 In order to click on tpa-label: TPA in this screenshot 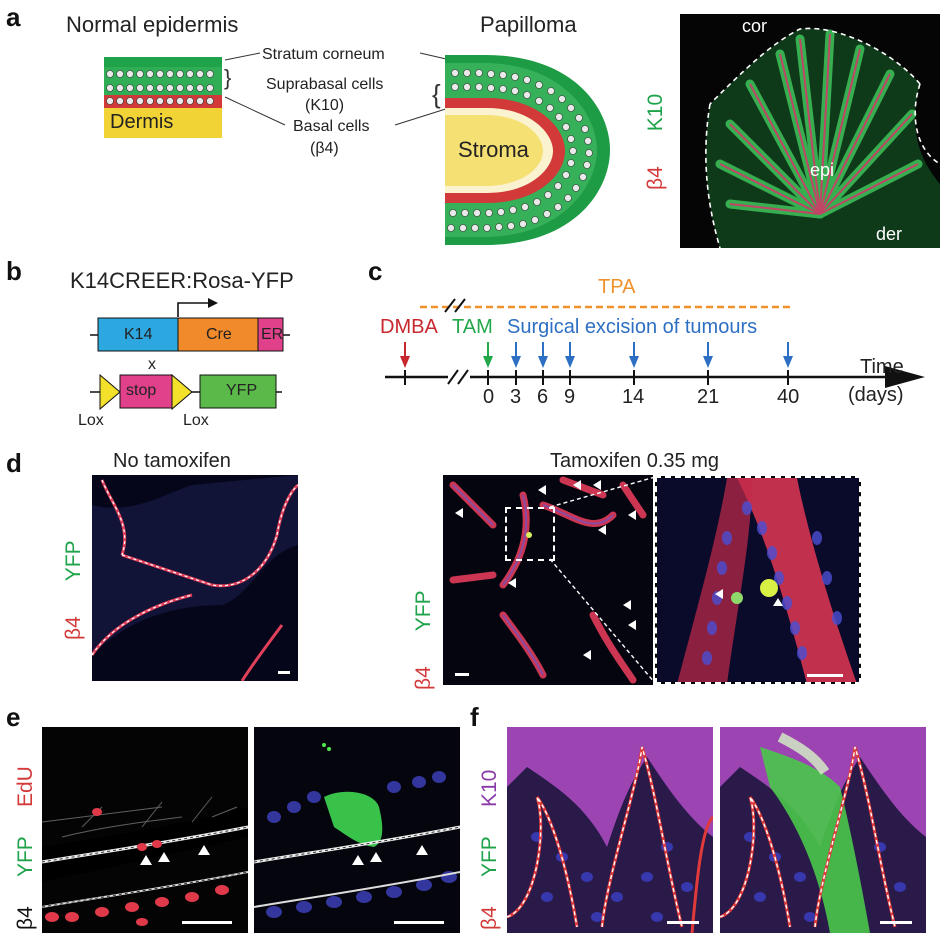, I will do `click(617, 287)`.